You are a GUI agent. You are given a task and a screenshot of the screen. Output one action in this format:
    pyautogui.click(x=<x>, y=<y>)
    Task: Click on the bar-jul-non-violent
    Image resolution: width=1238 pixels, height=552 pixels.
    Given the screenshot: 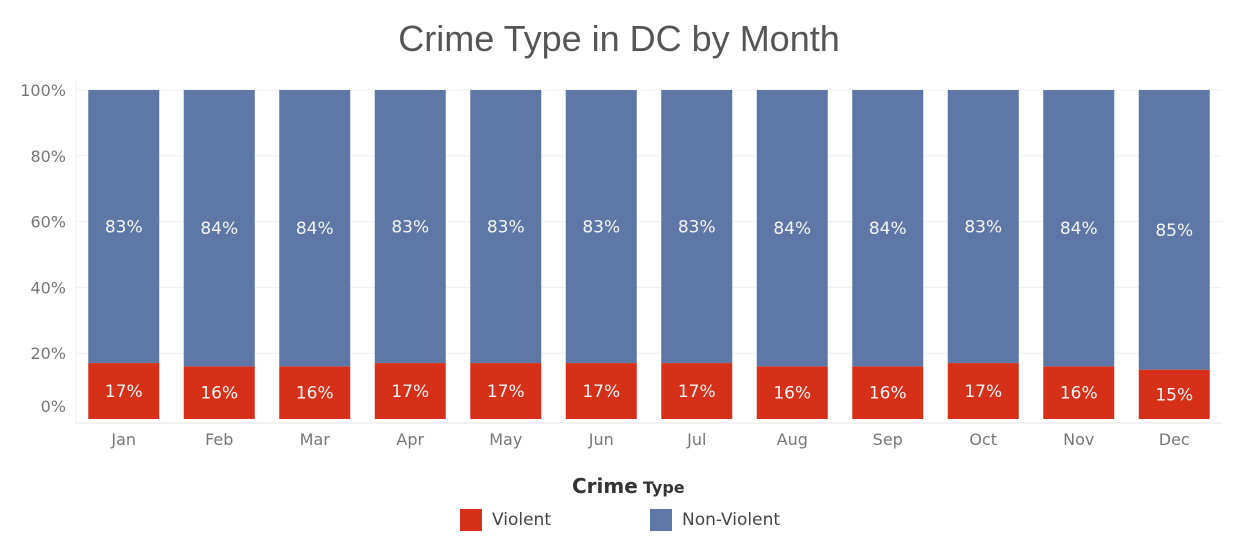 What is the action you would take?
    pyautogui.click(x=697, y=227)
    